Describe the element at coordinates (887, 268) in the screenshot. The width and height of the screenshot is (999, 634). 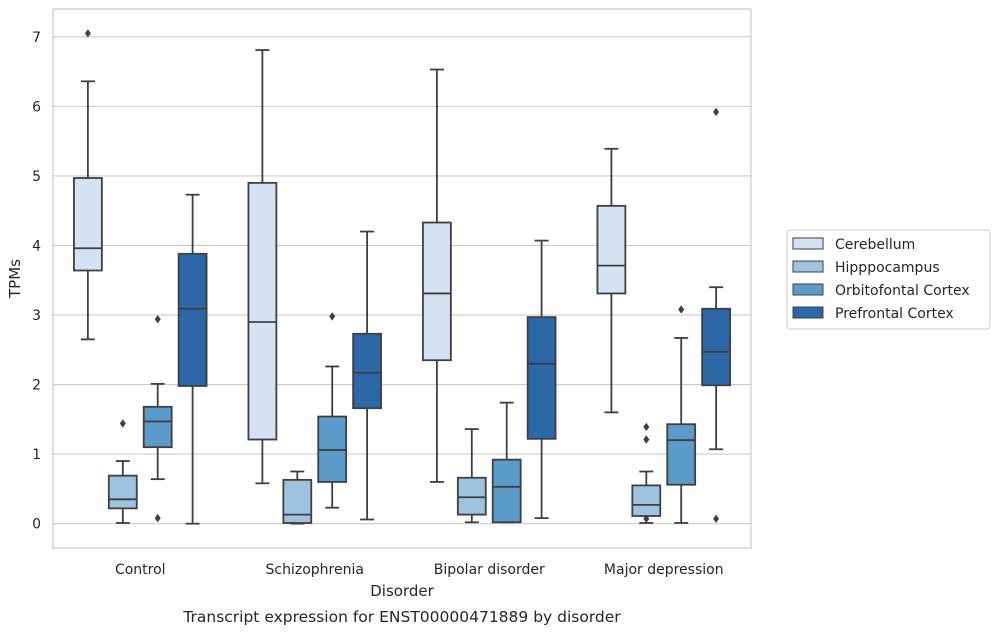
I see `legend-label: Hipppocampus` at that location.